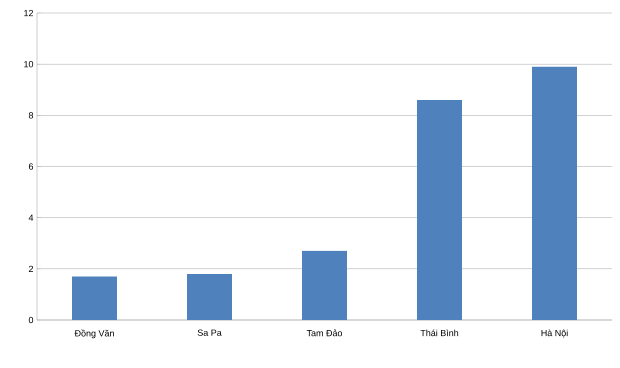  What do you see at coordinates (31, 269) in the screenshot?
I see `y-tick-label: 2` at bounding box center [31, 269].